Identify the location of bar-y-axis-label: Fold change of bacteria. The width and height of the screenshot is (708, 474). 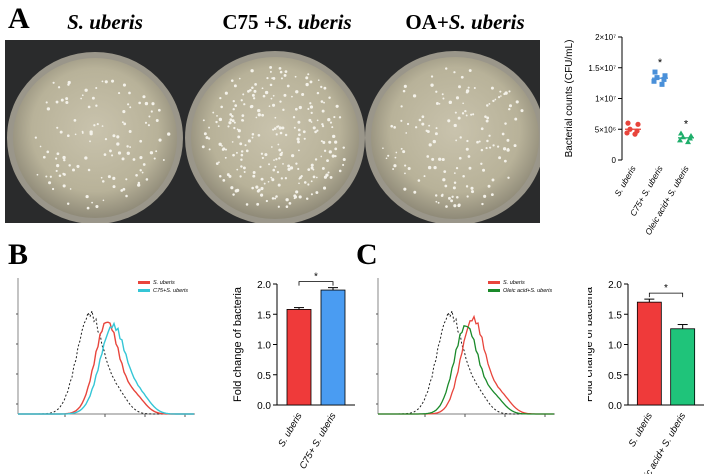
(238, 344).